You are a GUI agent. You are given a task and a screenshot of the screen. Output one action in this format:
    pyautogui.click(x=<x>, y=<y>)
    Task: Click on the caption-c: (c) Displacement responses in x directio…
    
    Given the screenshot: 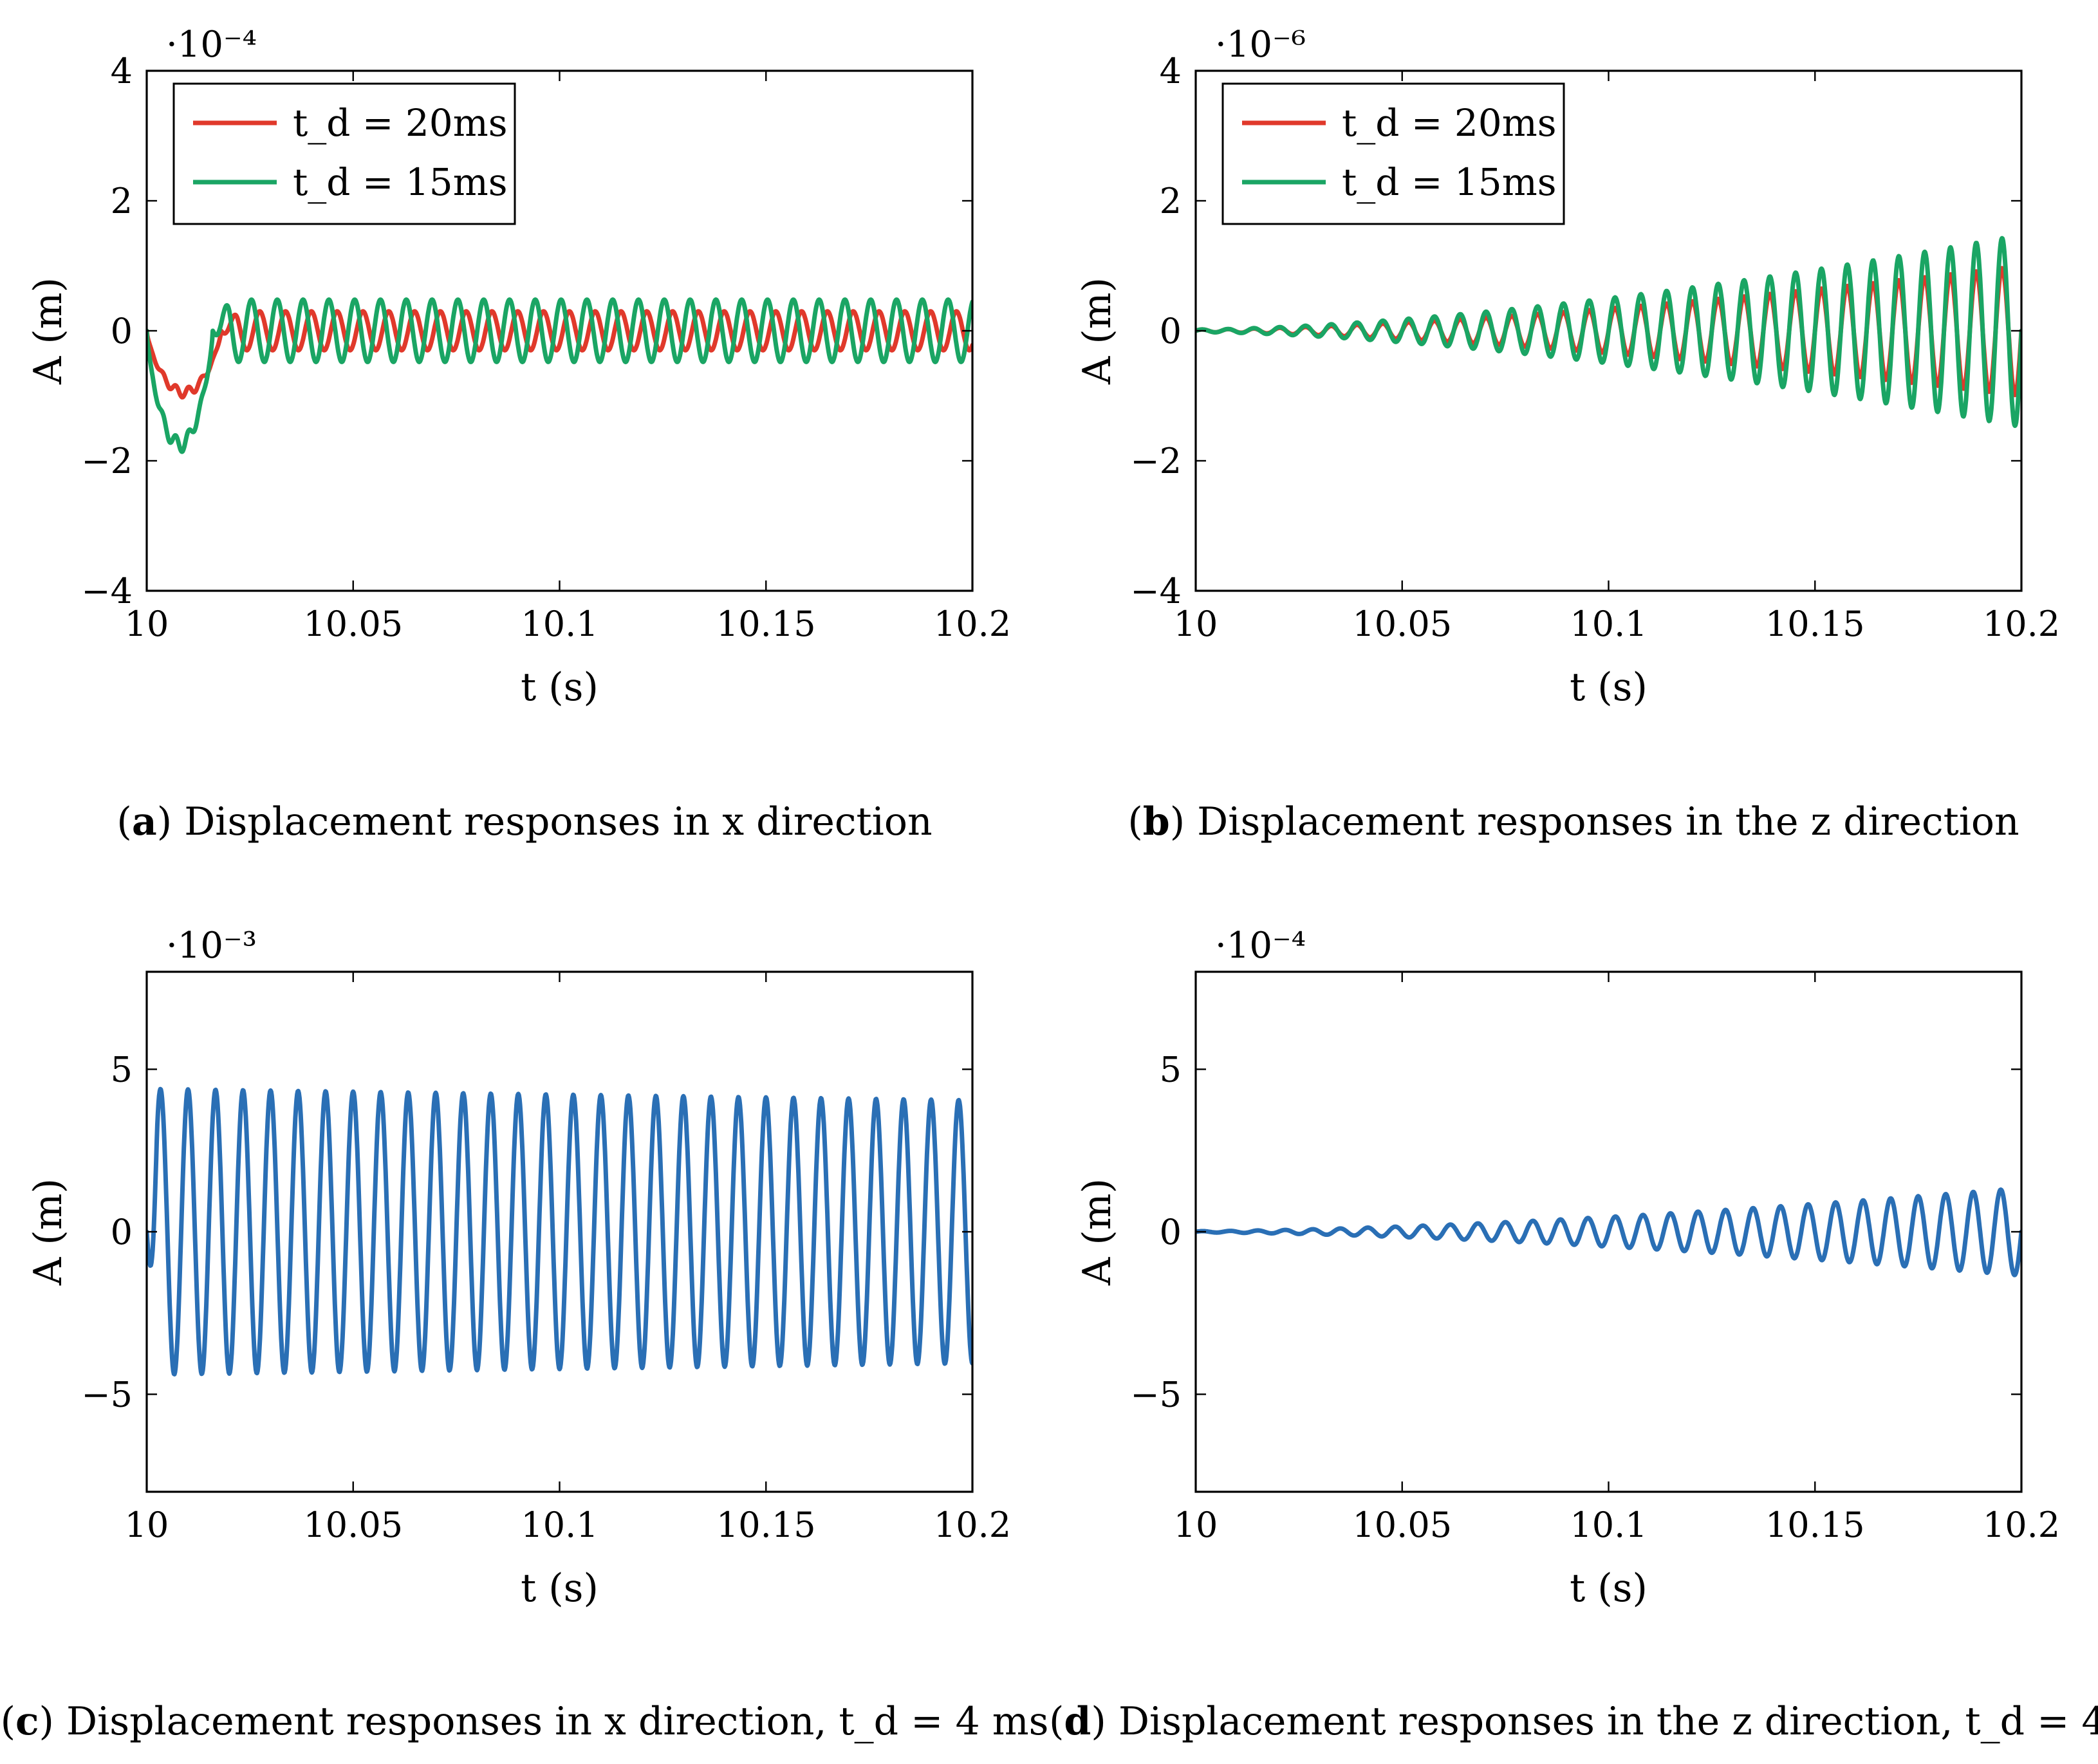 What is the action you would take?
    pyautogui.click(x=524, y=1721)
    